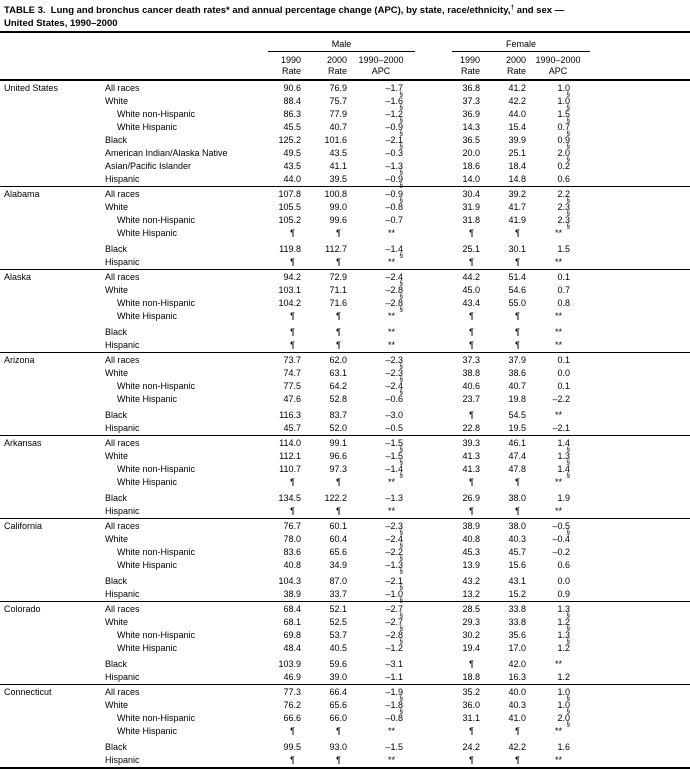 This screenshot has height=771, width=690. Describe the element at coordinates (345, 596) in the screenshot. I see `table-row: Hispanic 38.9 33.7 –1.0 § 13.2 15.2 0.9` at that location.